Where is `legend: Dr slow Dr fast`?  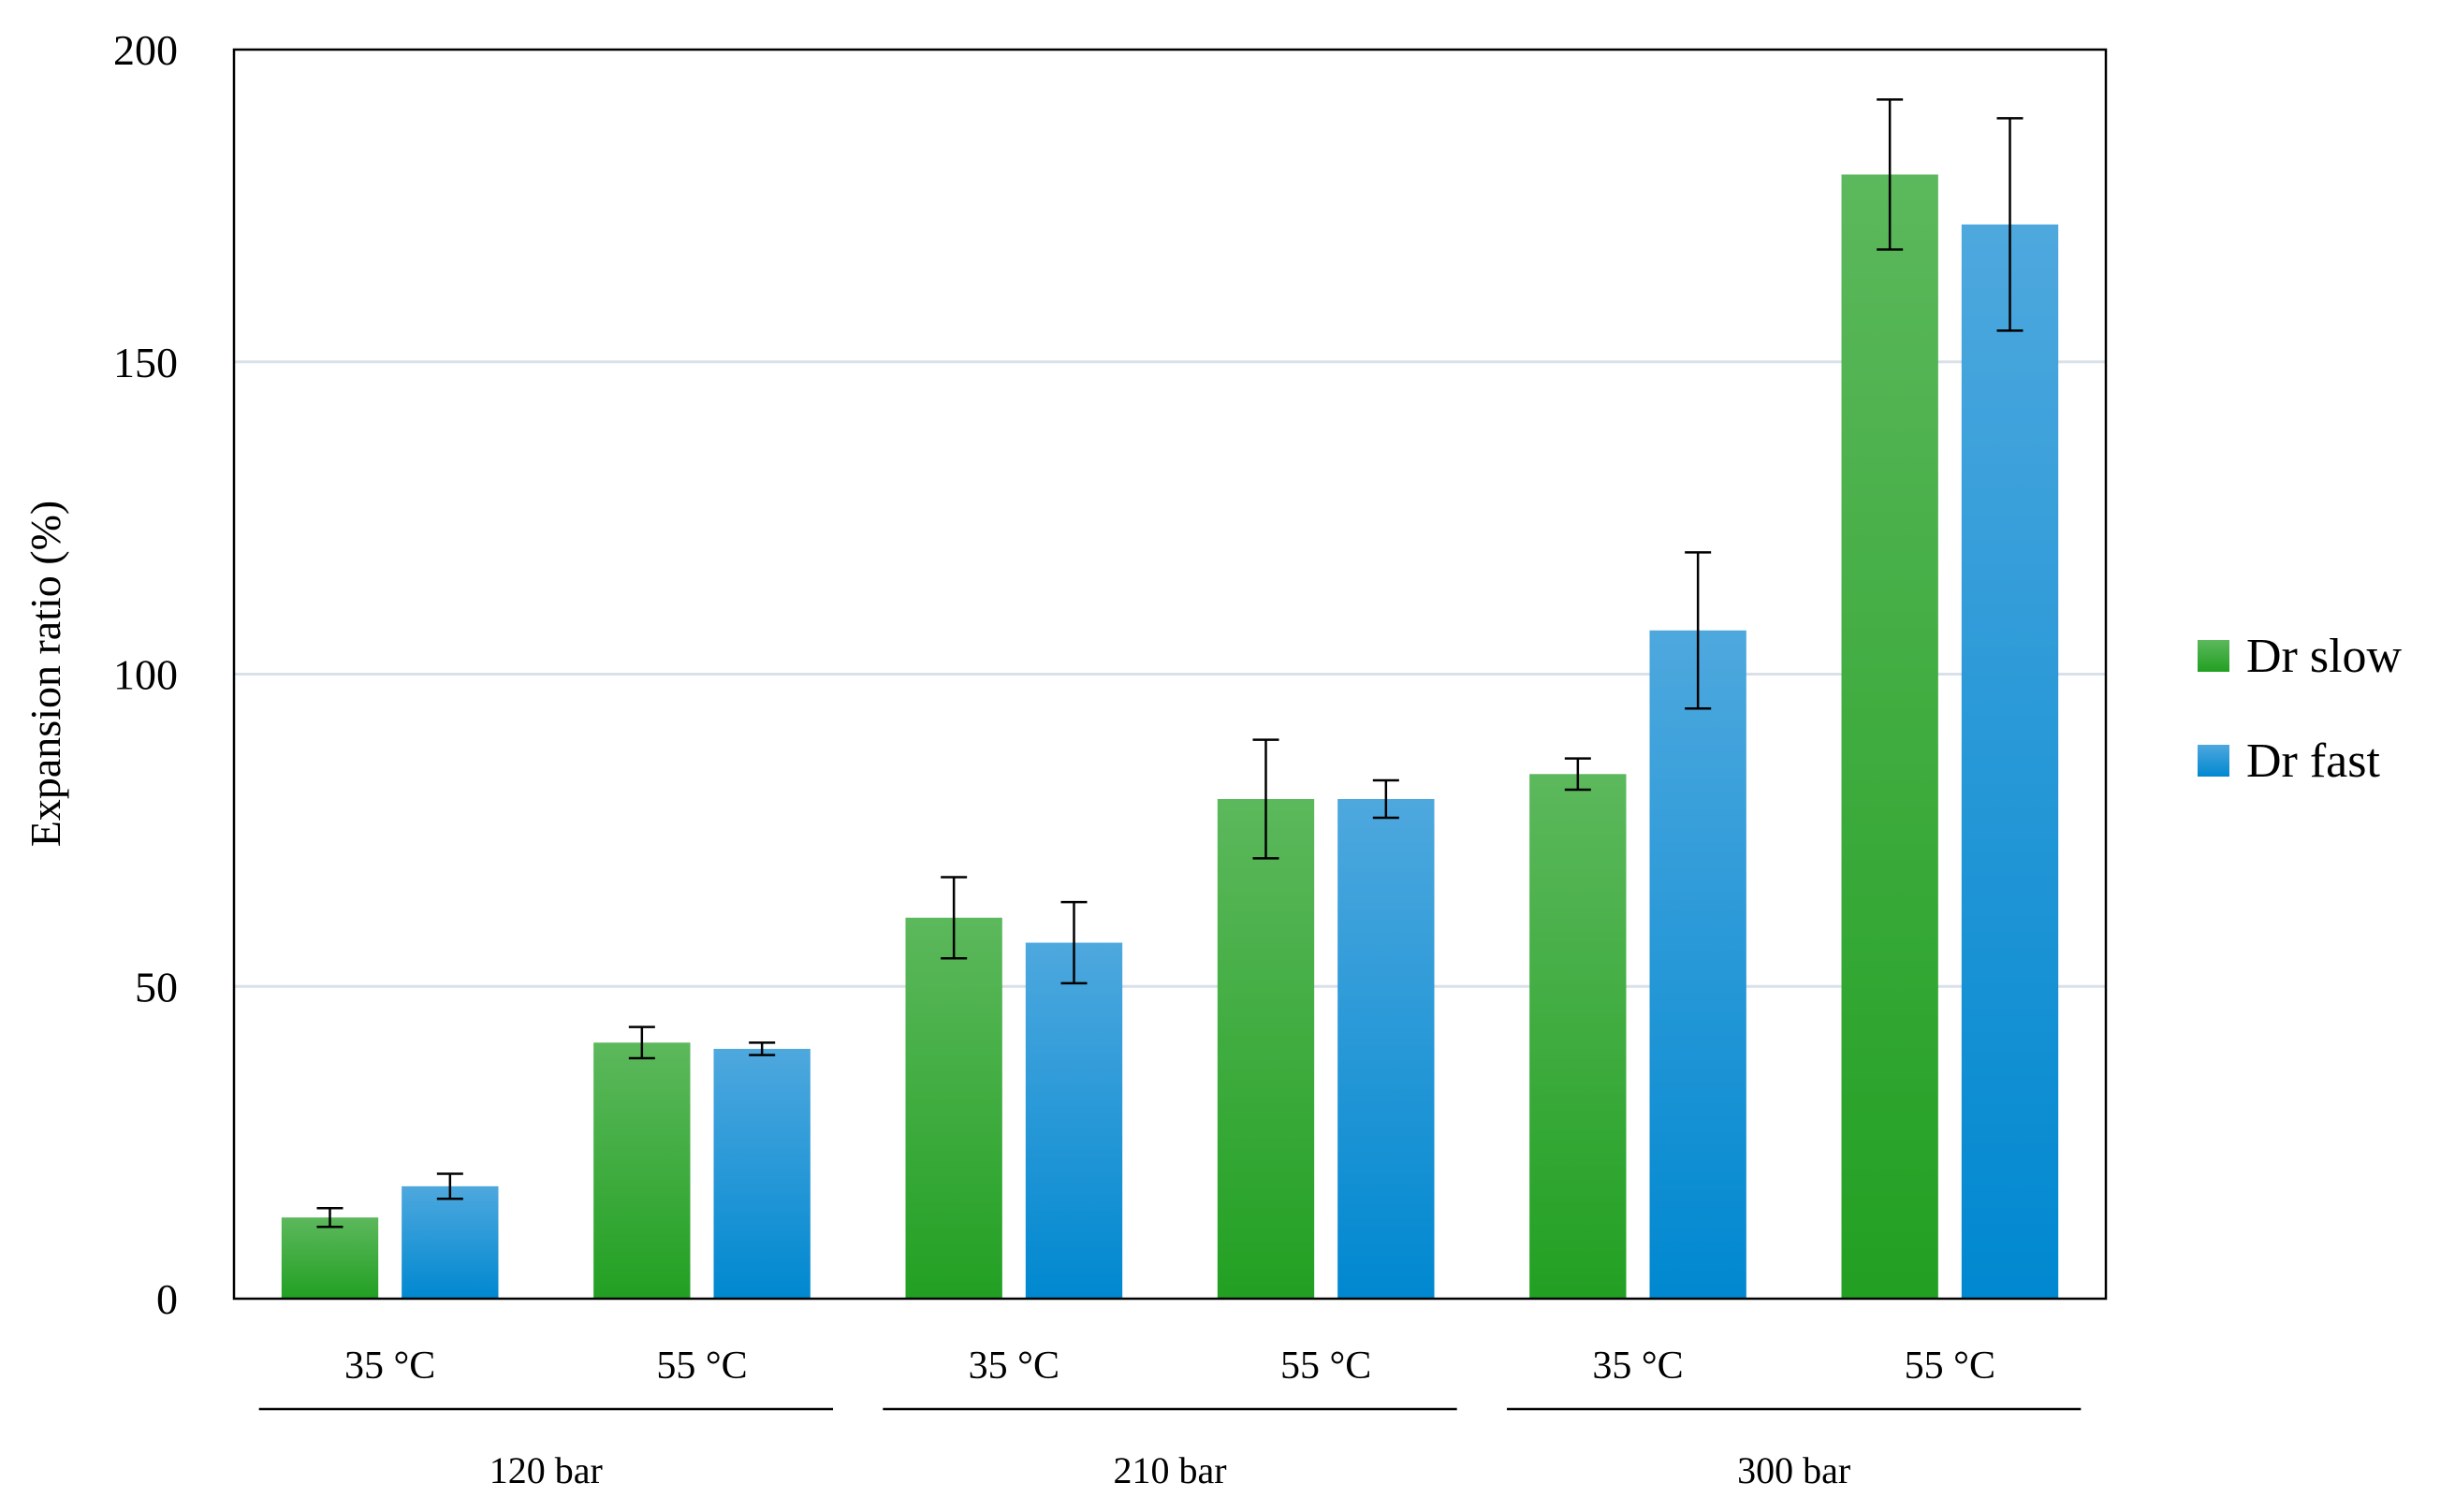 legend: Dr slow Dr fast is located at coordinates (2300, 709).